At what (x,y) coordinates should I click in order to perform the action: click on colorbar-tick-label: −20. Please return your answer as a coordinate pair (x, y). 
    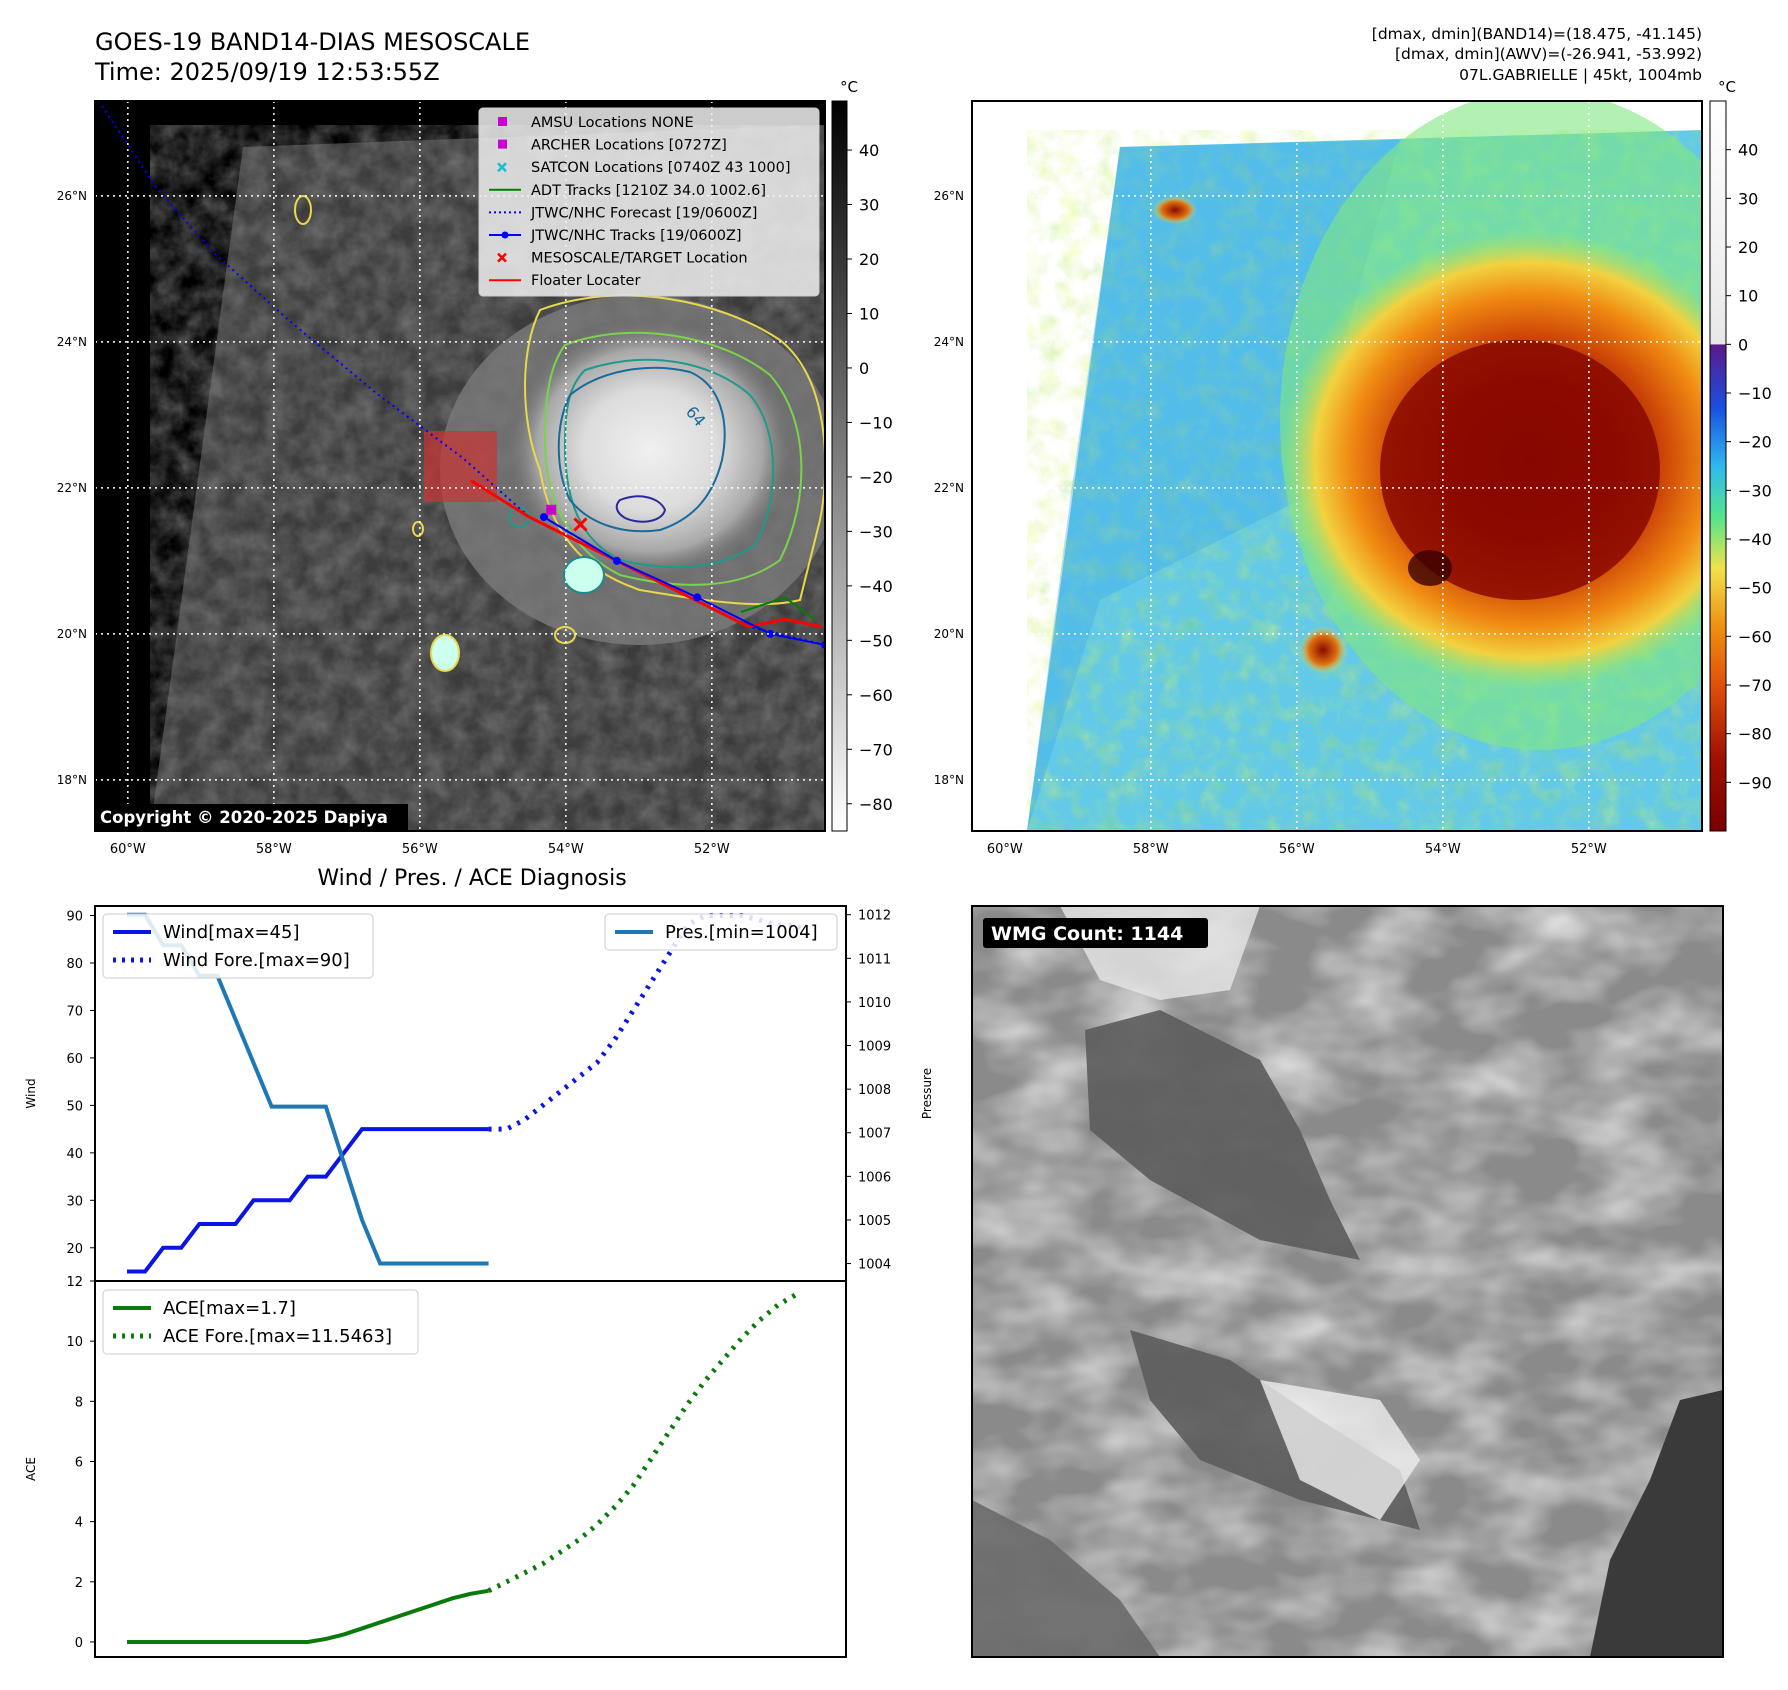
    Looking at the image, I should click on (1755, 442).